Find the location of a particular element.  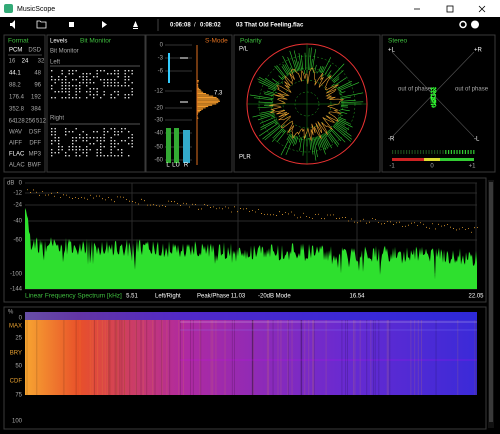

settings-button is located at coordinates (463, 24).